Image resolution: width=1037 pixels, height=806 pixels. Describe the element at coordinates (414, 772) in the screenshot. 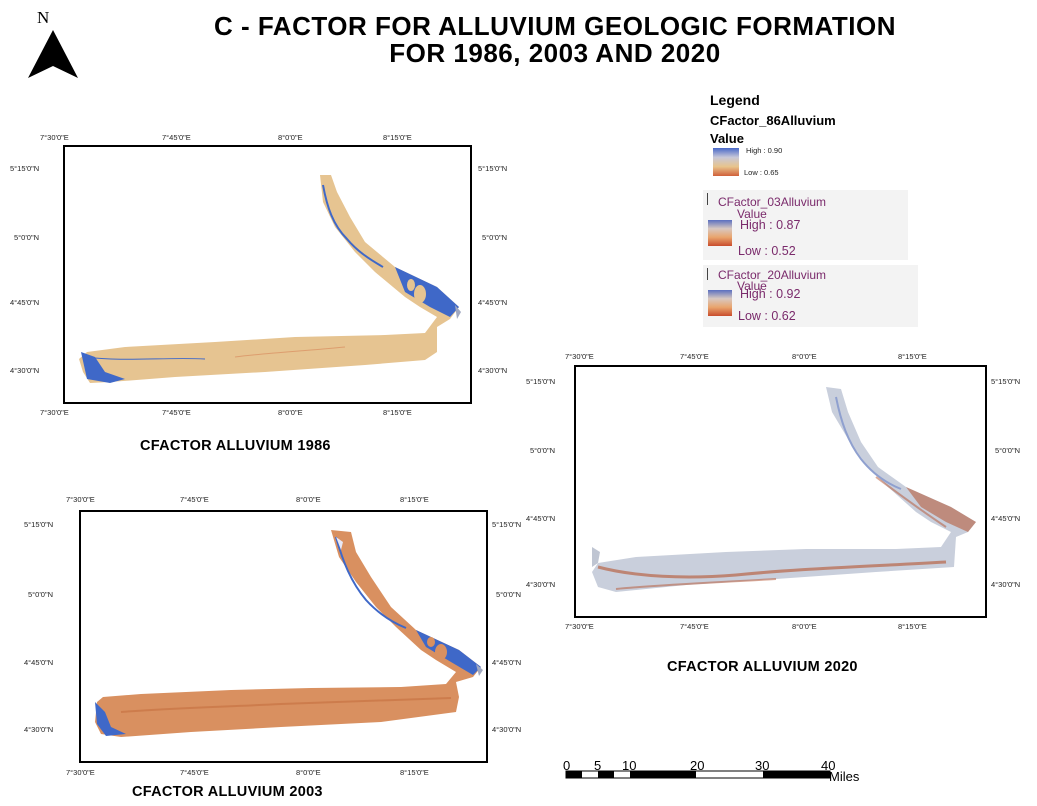

I see `map2-bottom-label-4: 8°15'0"E` at that location.